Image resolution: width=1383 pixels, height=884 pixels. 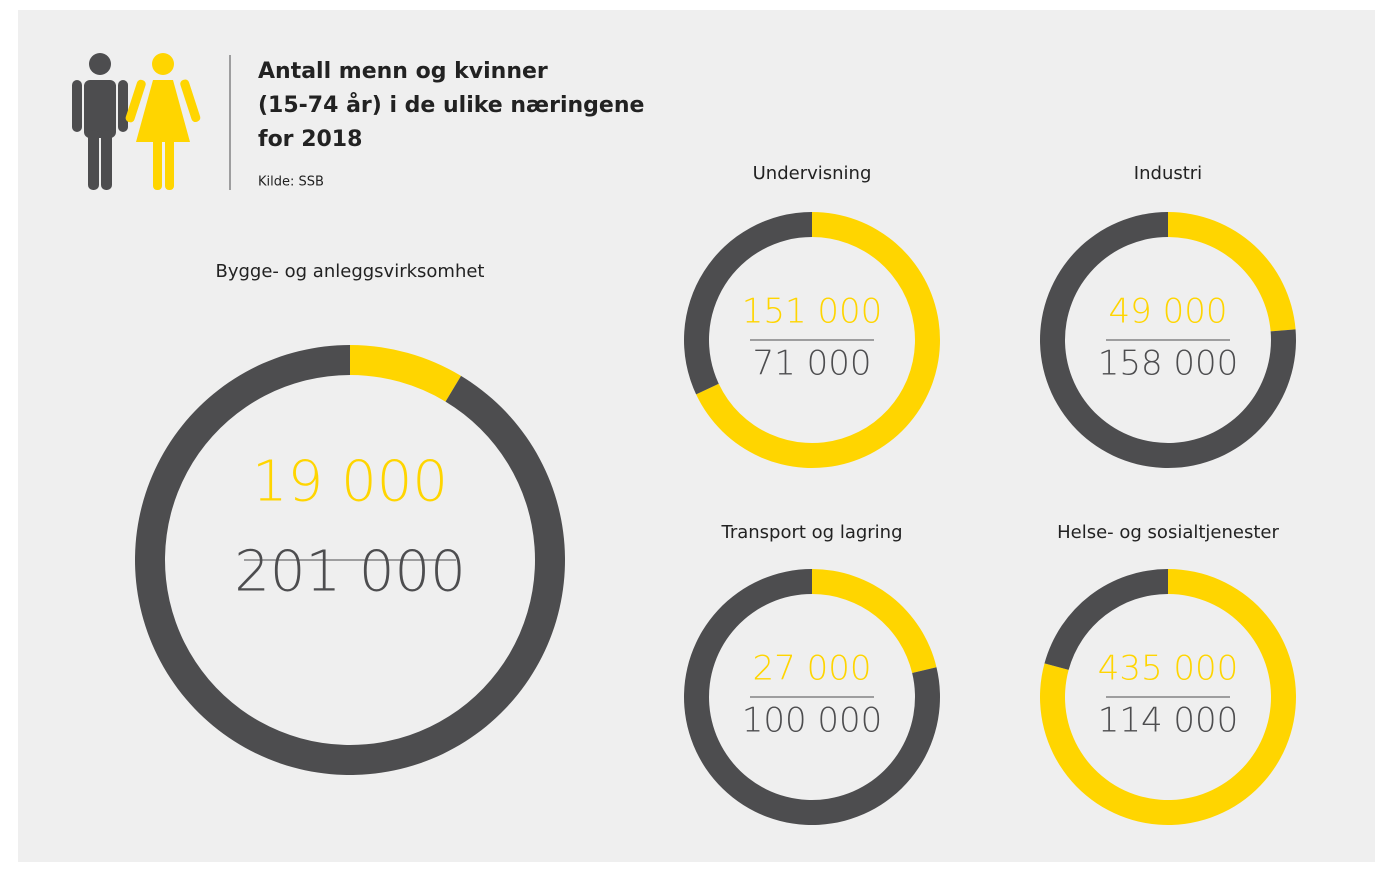 I want to click on woman-icon, so click(x=163, y=121).